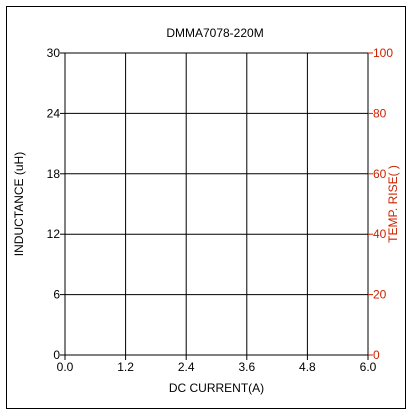 The height and width of the screenshot is (418, 414). I want to click on x-tick-label: 6.0, so click(368, 367).